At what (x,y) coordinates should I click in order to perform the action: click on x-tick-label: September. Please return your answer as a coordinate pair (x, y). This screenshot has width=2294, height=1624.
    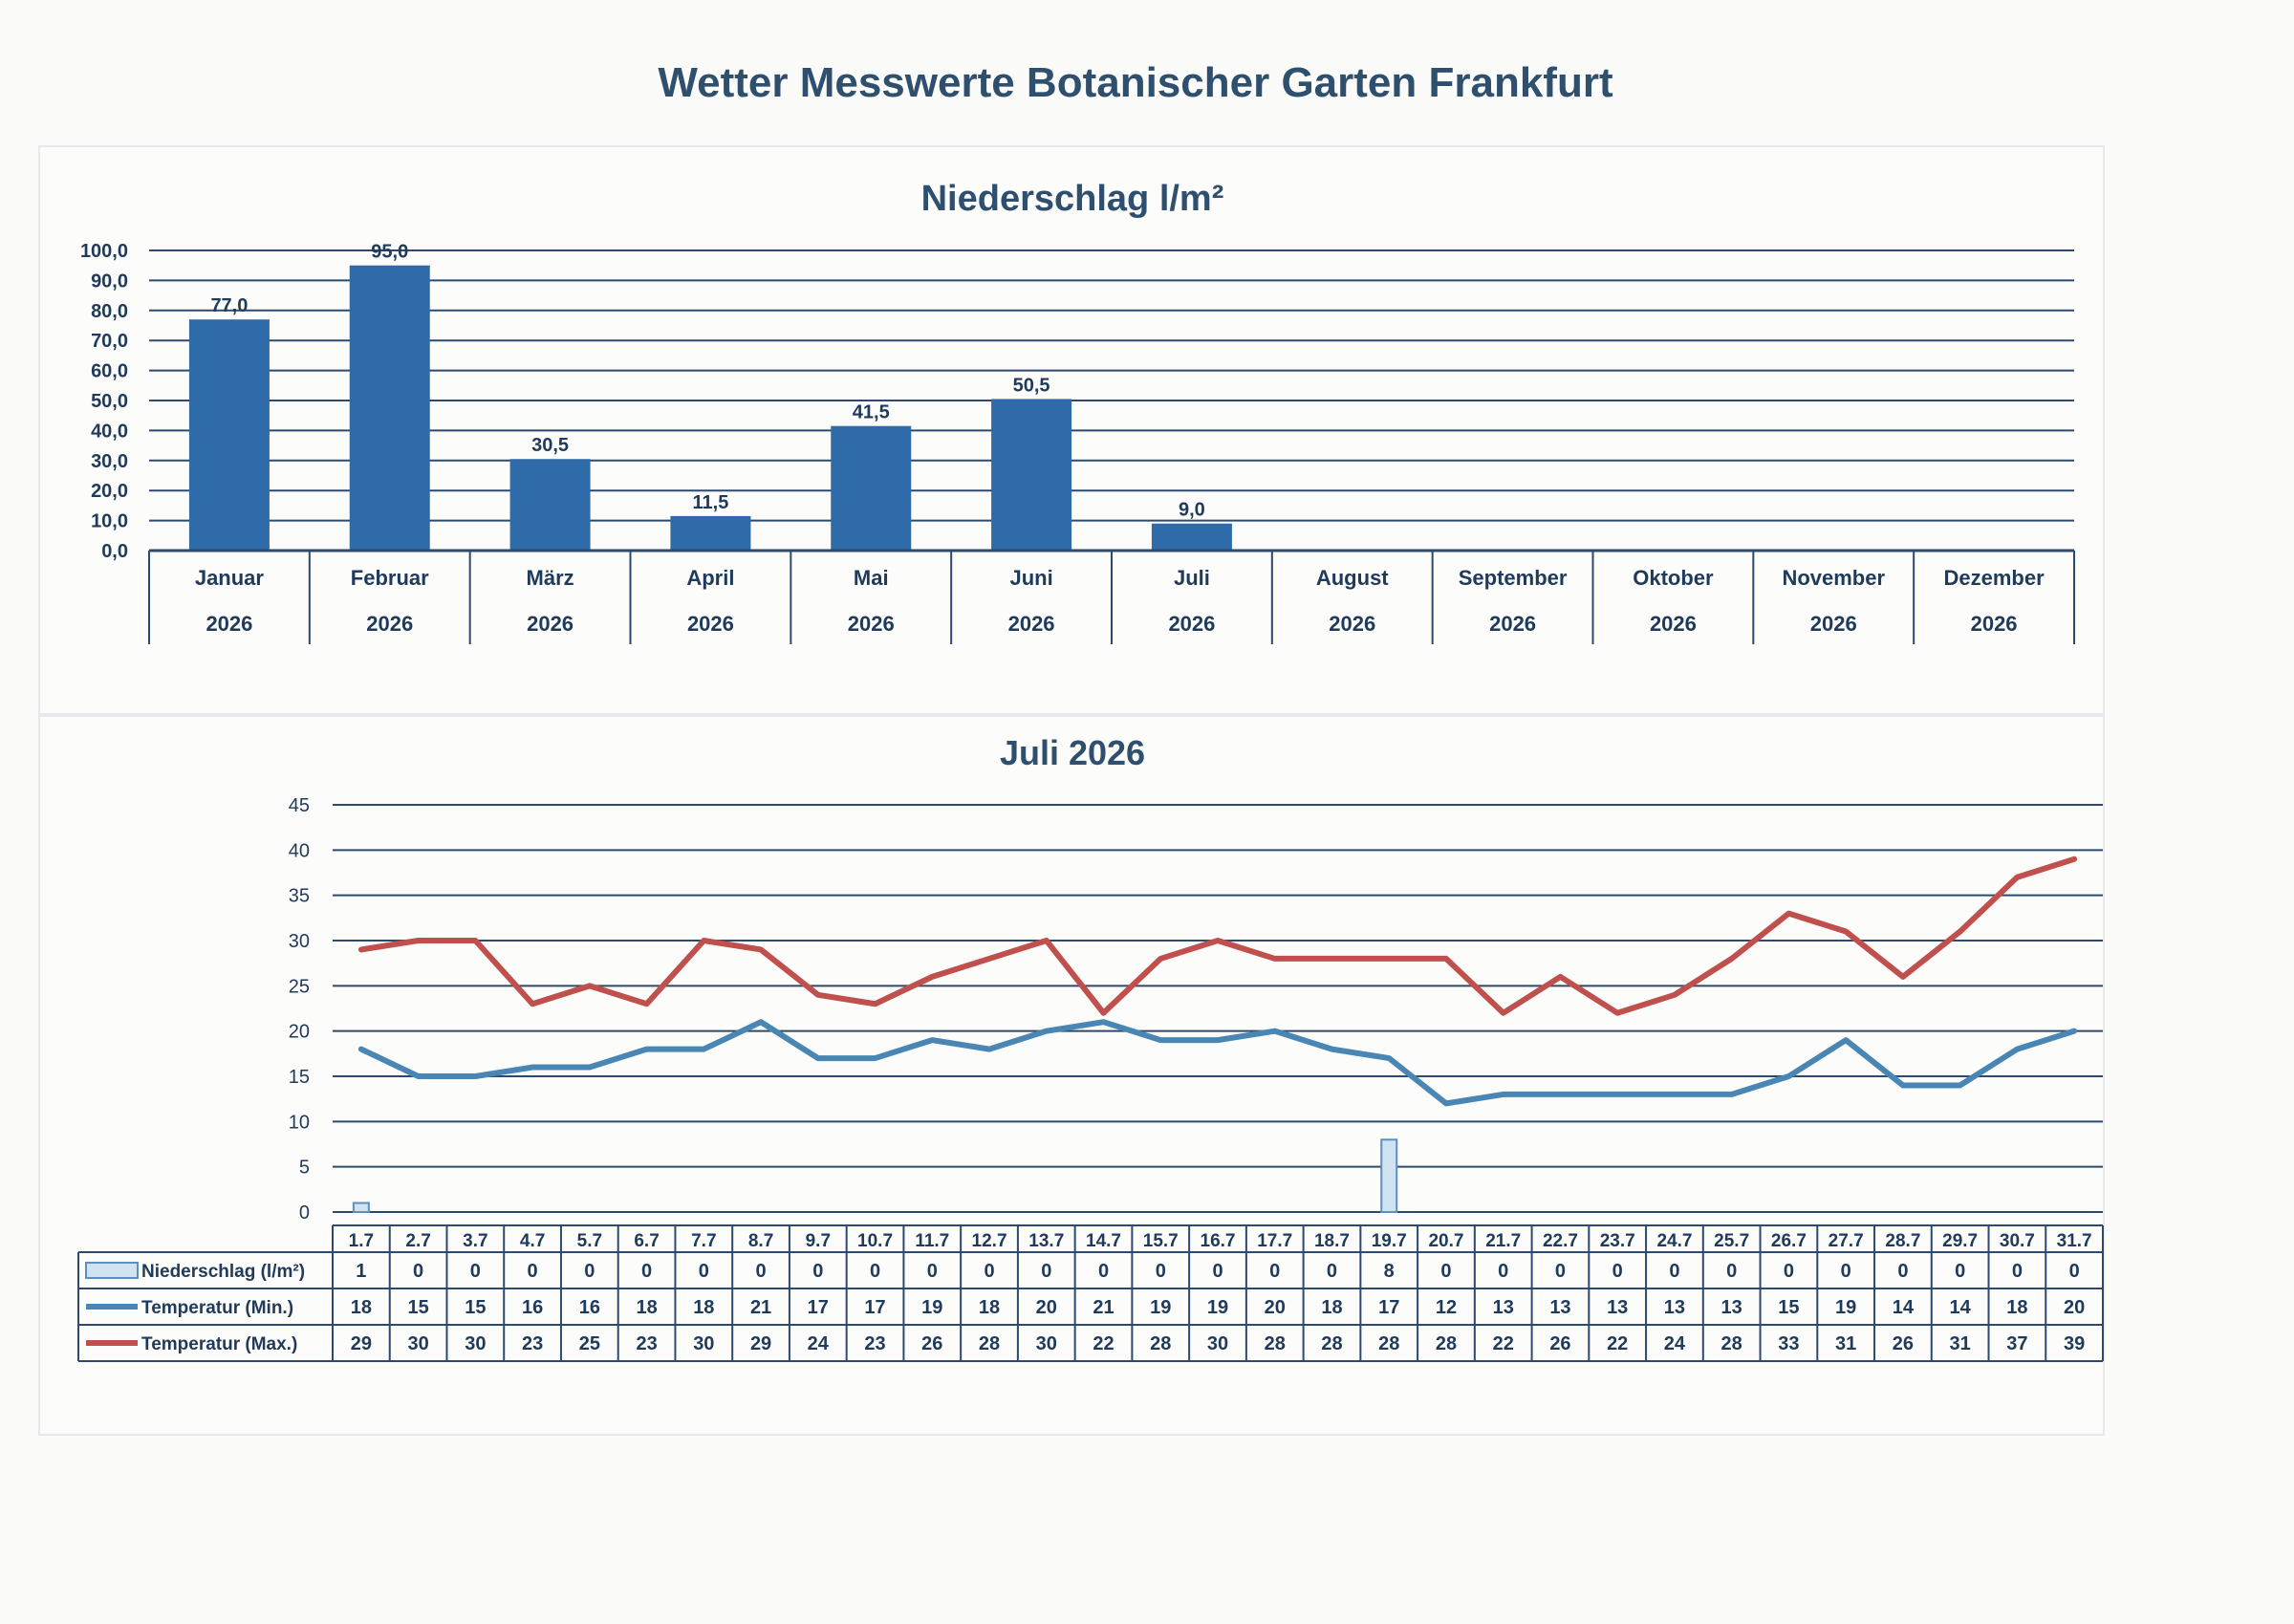
    Looking at the image, I should click on (1513, 578).